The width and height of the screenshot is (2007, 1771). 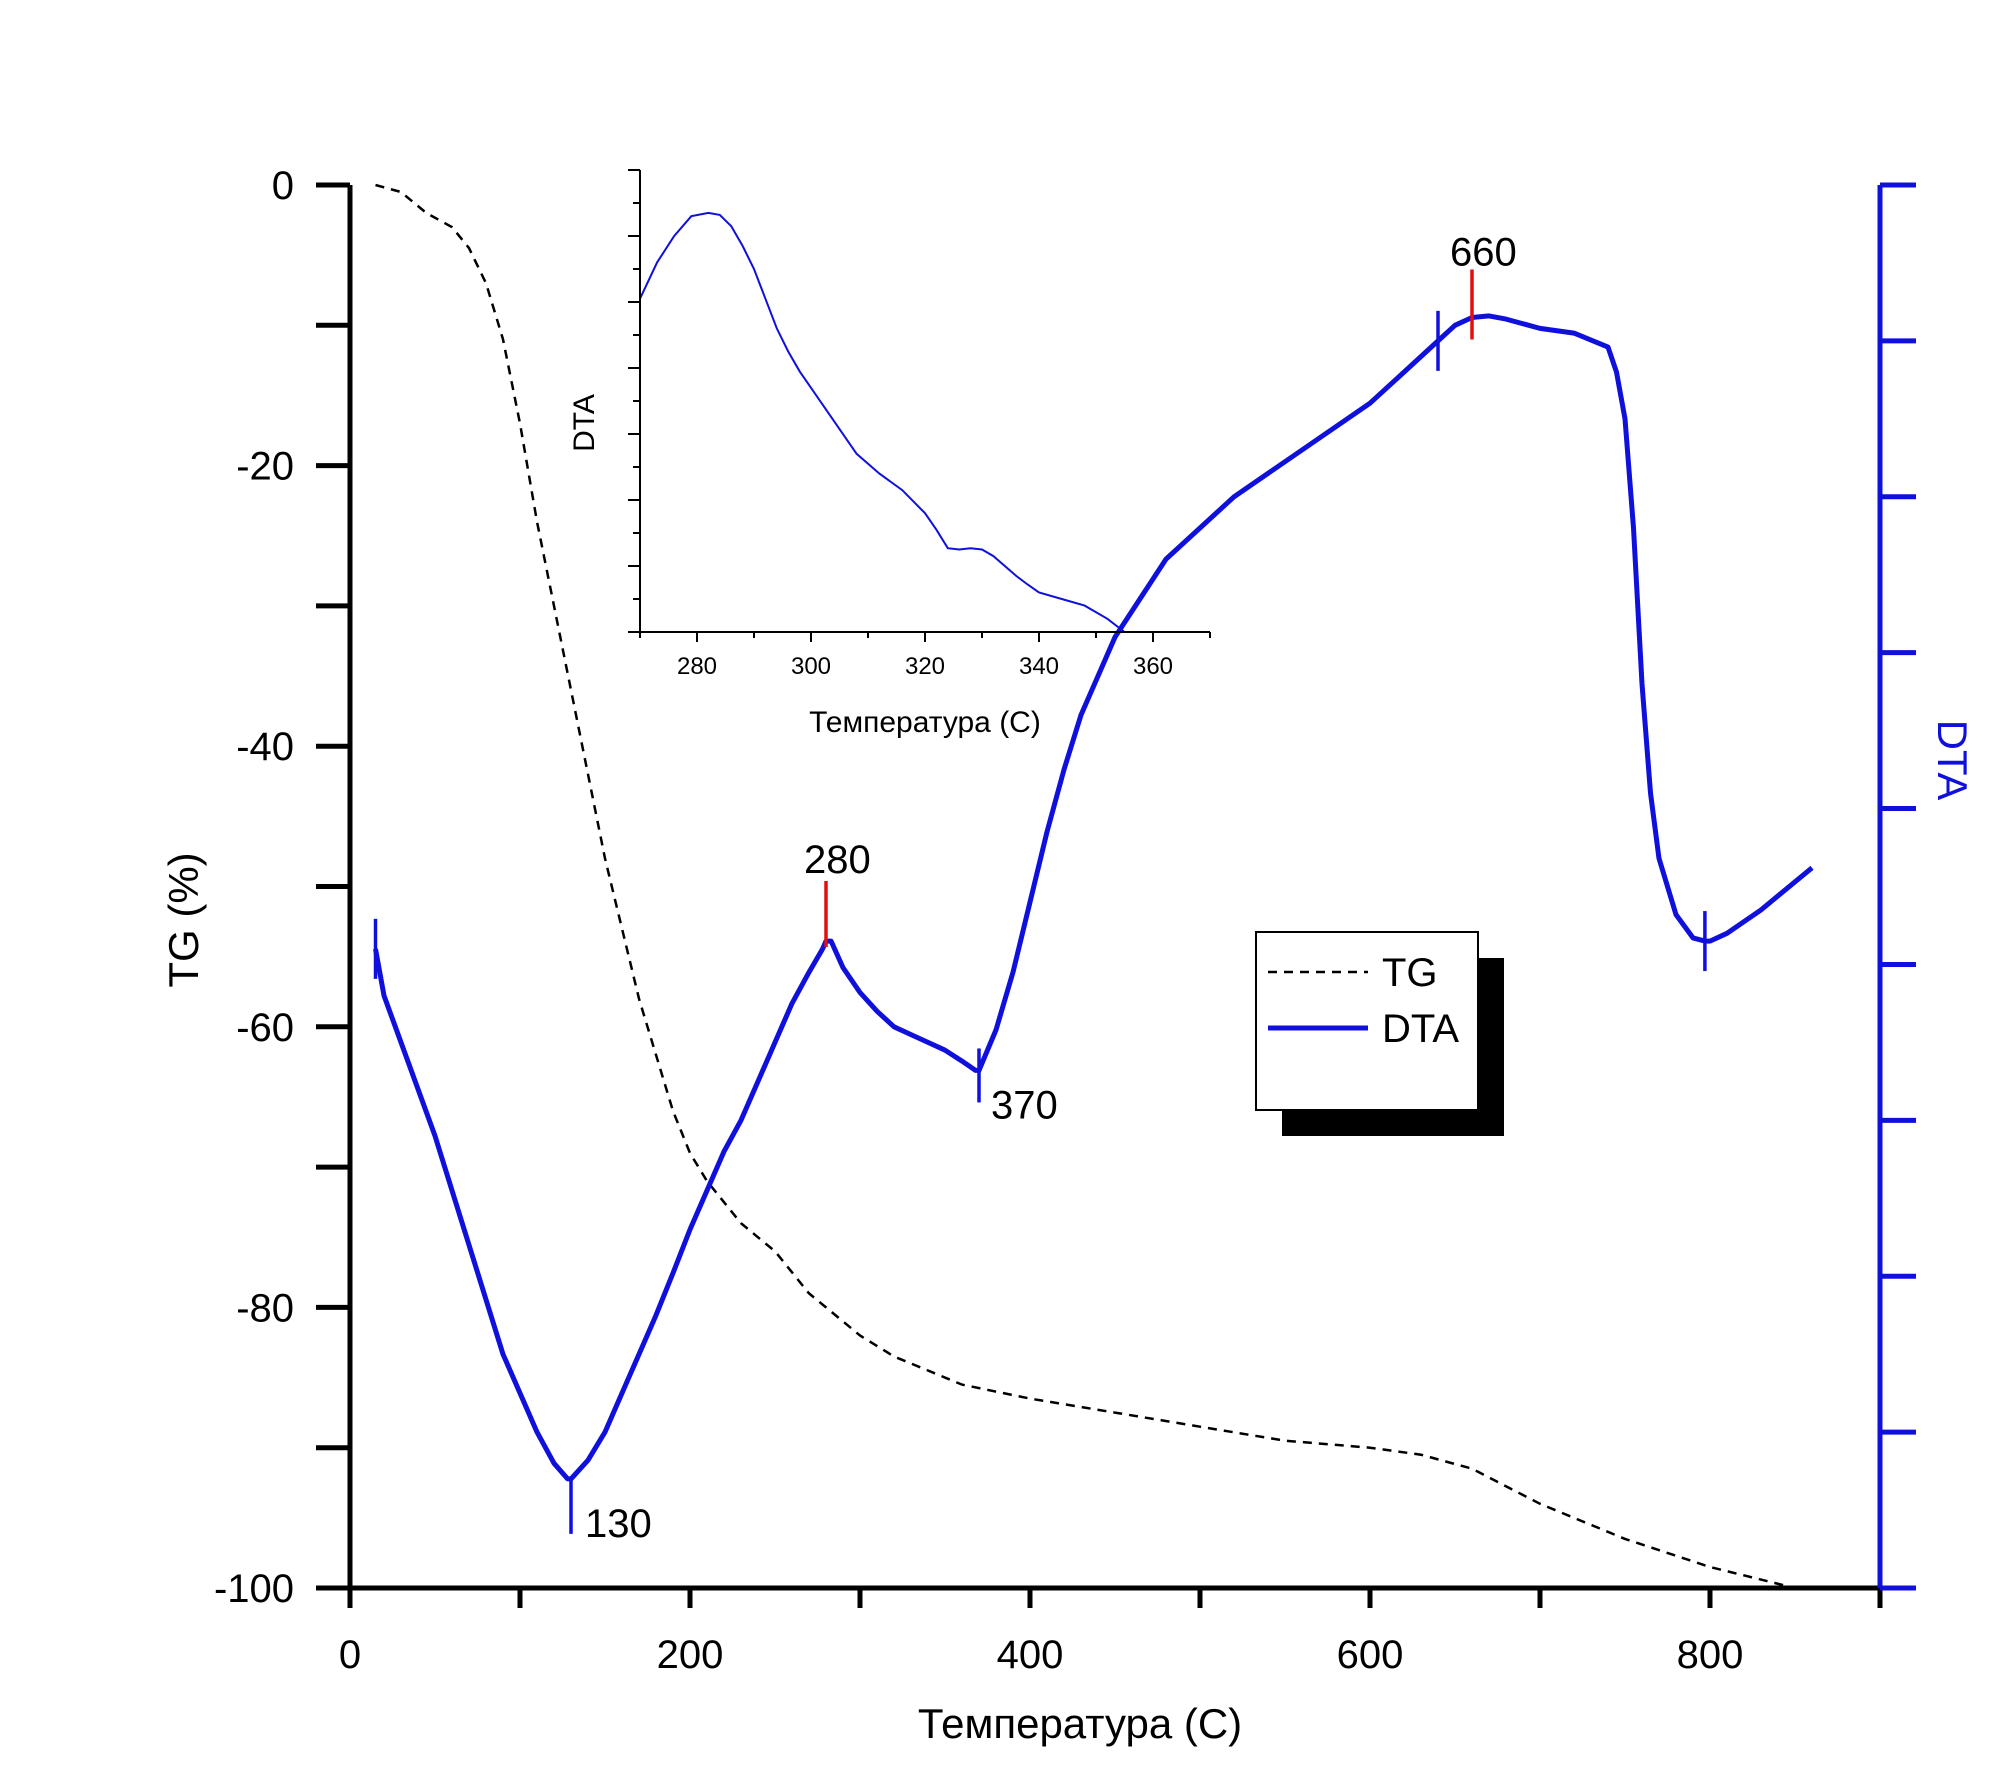 What do you see at coordinates (1410, 973) in the screenshot?
I see `legend-tg-label: TG` at bounding box center [1410, 973].